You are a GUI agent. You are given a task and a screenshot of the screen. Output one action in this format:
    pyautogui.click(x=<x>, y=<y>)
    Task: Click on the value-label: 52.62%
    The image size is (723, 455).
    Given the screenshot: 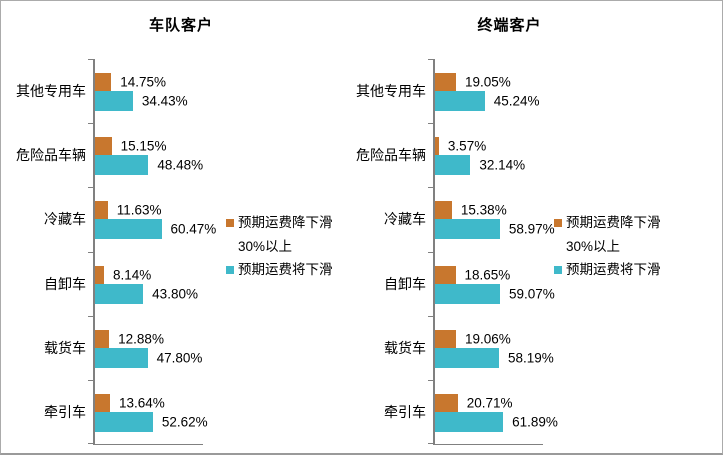 What is the action you would take?
    pyautogui.click(x=184, y=422)
    